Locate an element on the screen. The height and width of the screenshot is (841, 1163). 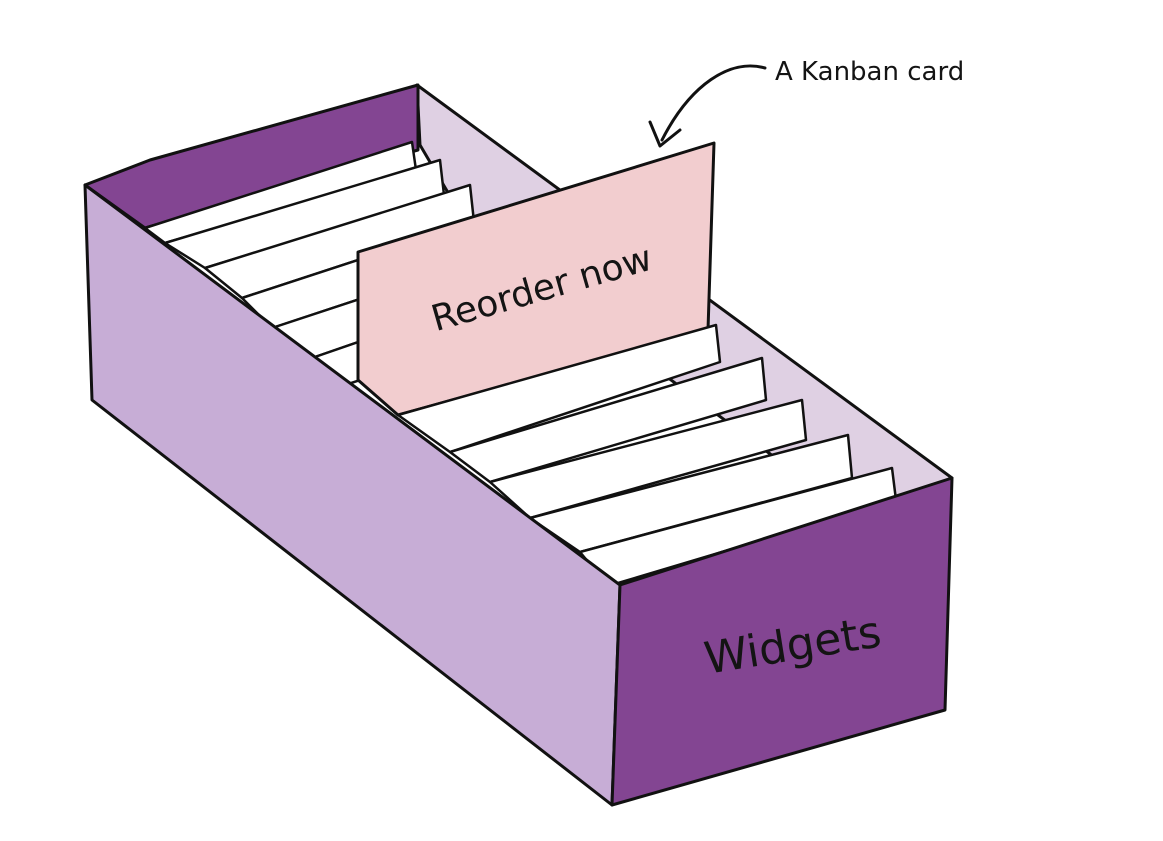
front-divider-cards is located at coordinates (647, 455).